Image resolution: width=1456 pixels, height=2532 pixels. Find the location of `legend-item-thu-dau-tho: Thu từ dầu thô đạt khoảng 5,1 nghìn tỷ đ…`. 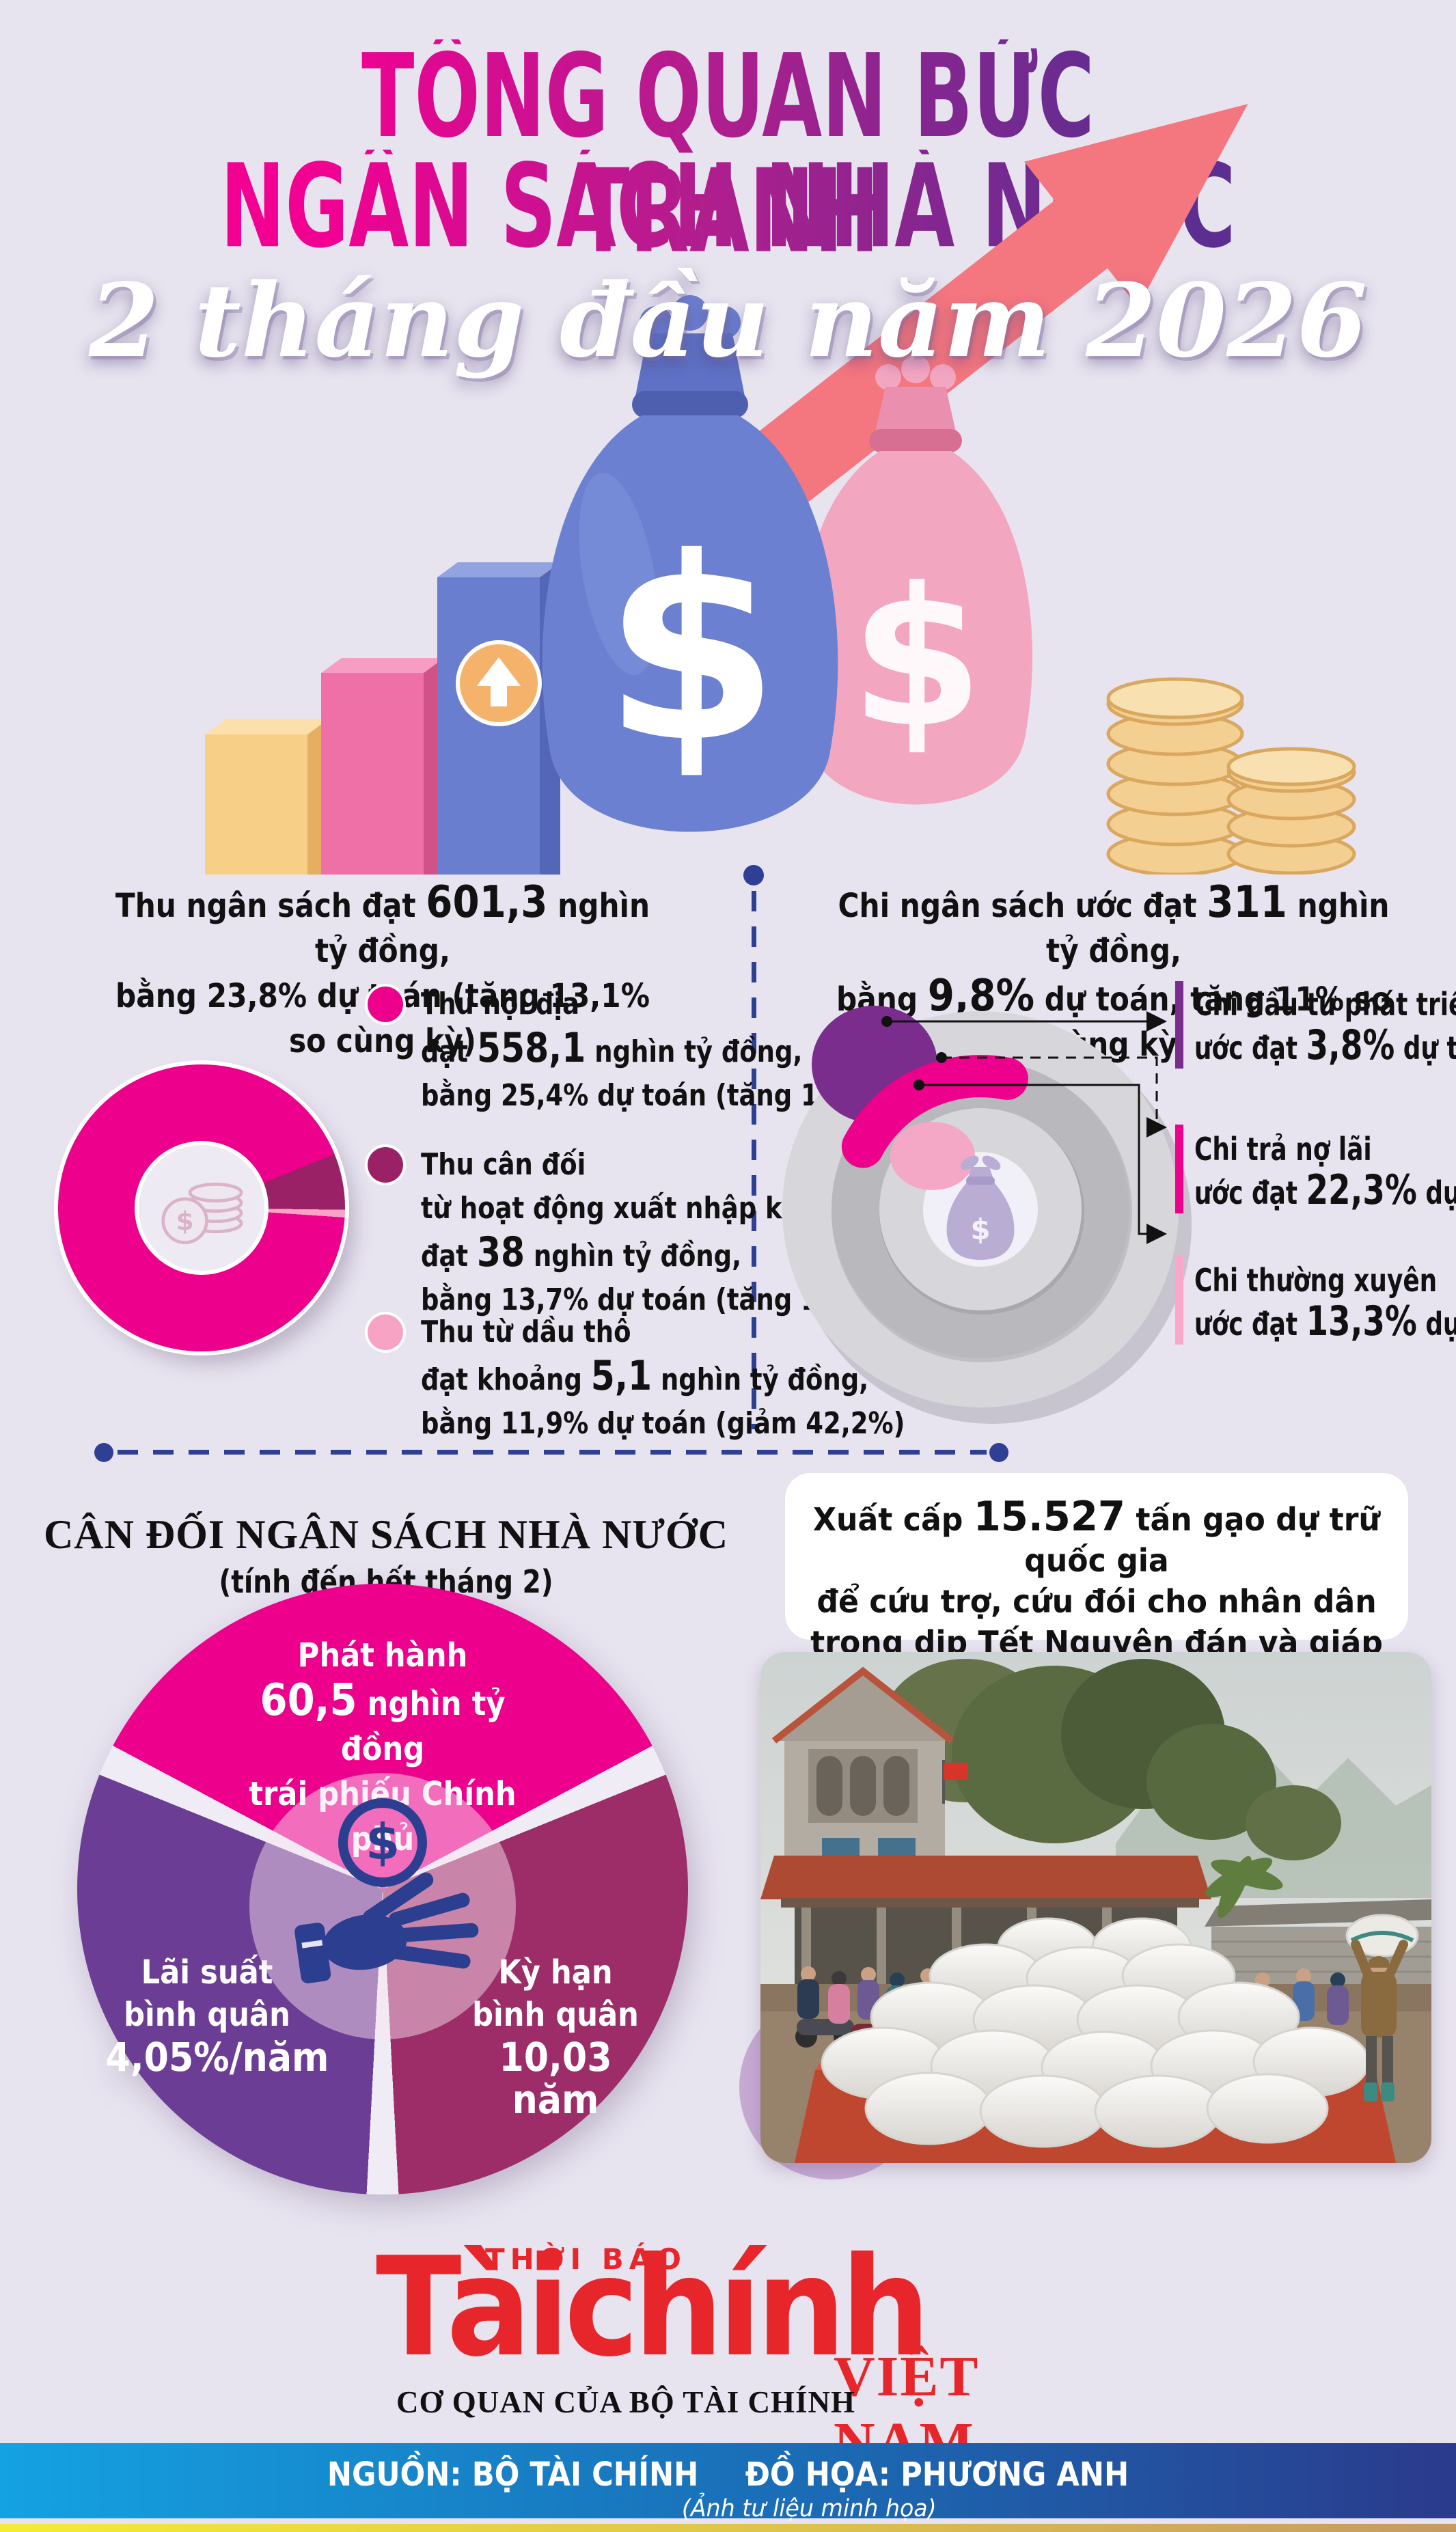

legend-item-thu-dau-tho: Thu từ dầu thô đạt khoảng 5,1 nghìn tỷ đ… is located at coordinates (633, 1378).